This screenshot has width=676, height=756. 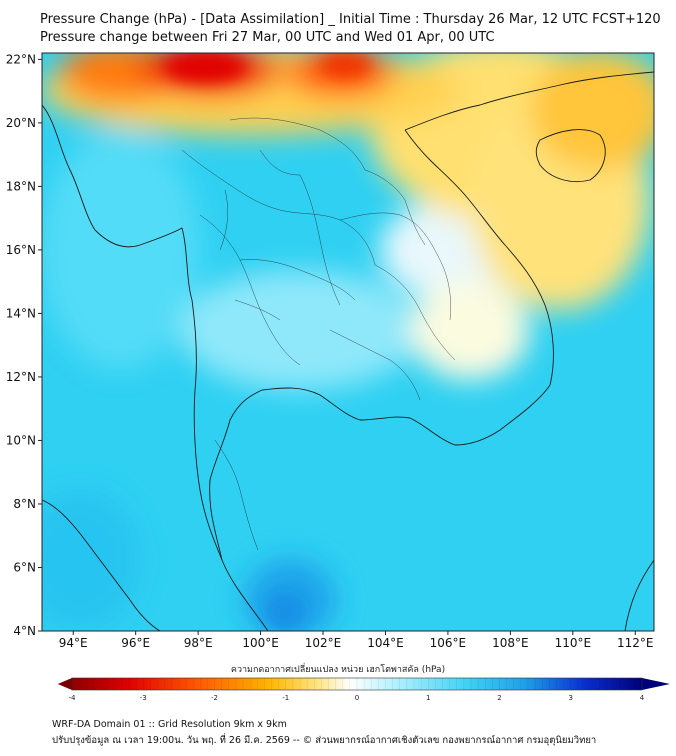 What do you see at coordinates (135, 643) in the screenshot?
I see `lon-tick-label: 96°E` at bounding box center [135, 643].